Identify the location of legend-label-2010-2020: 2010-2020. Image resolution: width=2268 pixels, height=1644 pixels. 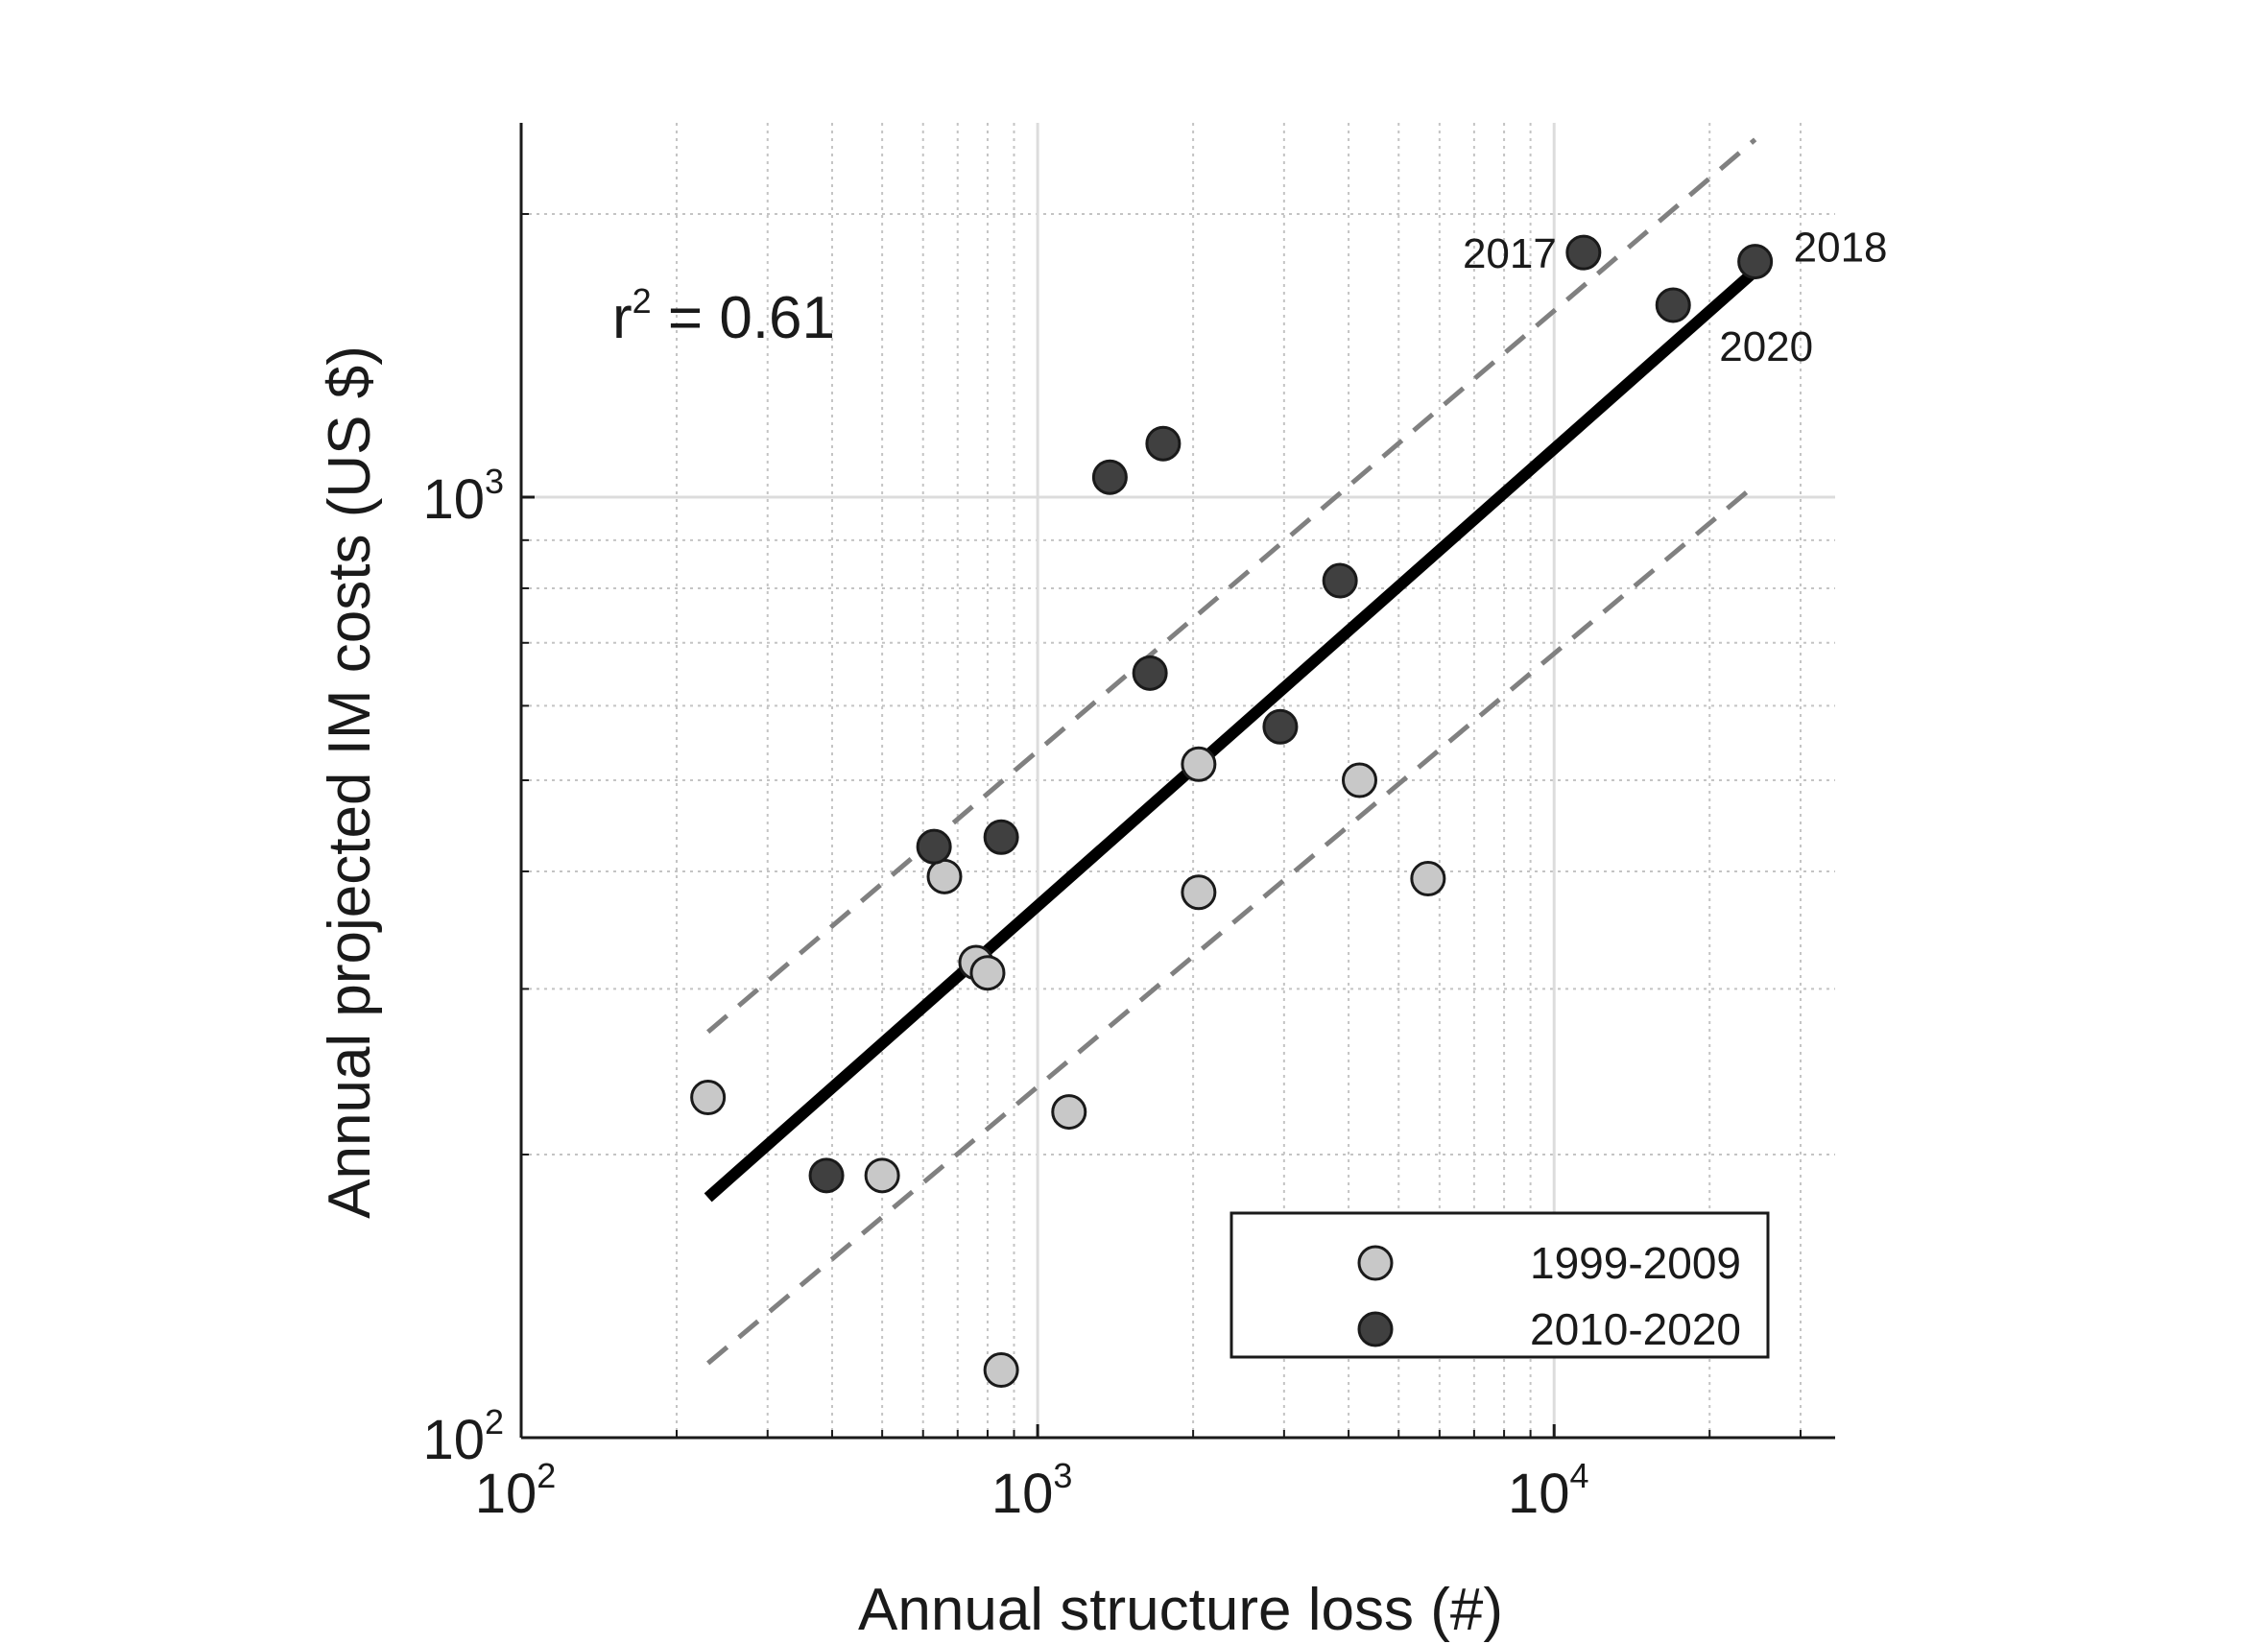
(1635, 1329).